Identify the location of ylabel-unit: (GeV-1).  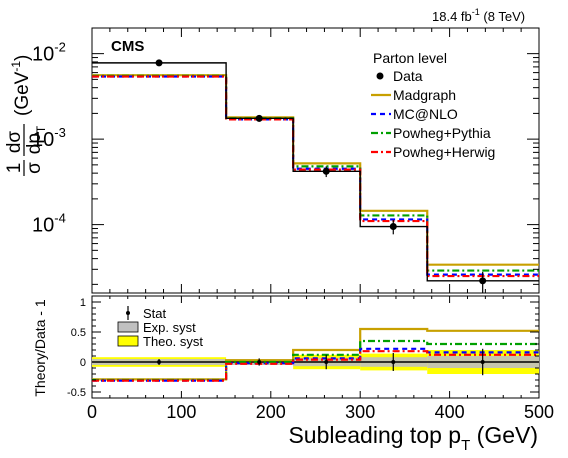
(21, 85).